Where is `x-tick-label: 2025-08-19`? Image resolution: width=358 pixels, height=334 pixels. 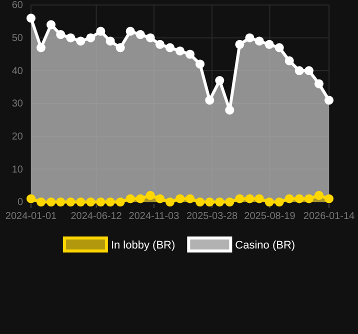 x-tick-label: 2025-08-19 is located at coordinates (270, 216).